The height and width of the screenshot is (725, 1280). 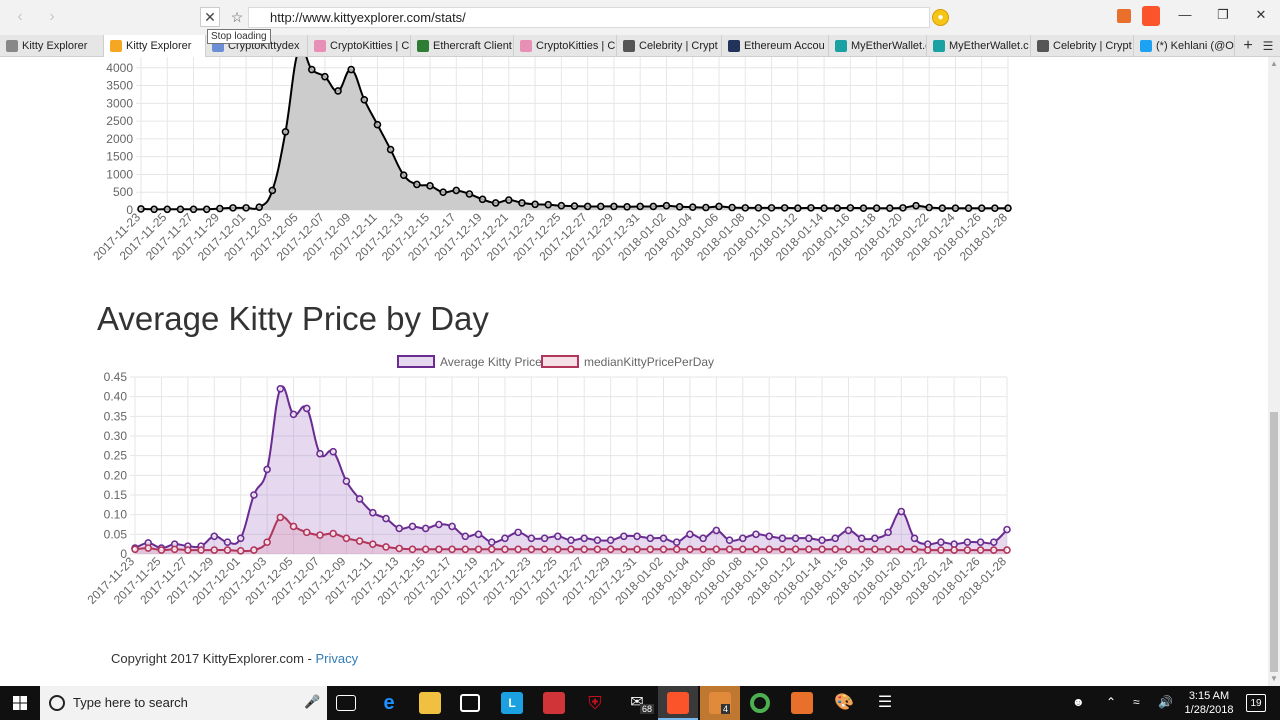 I want to click on maximize-icon: ❐, so click(x=1223, y=14).